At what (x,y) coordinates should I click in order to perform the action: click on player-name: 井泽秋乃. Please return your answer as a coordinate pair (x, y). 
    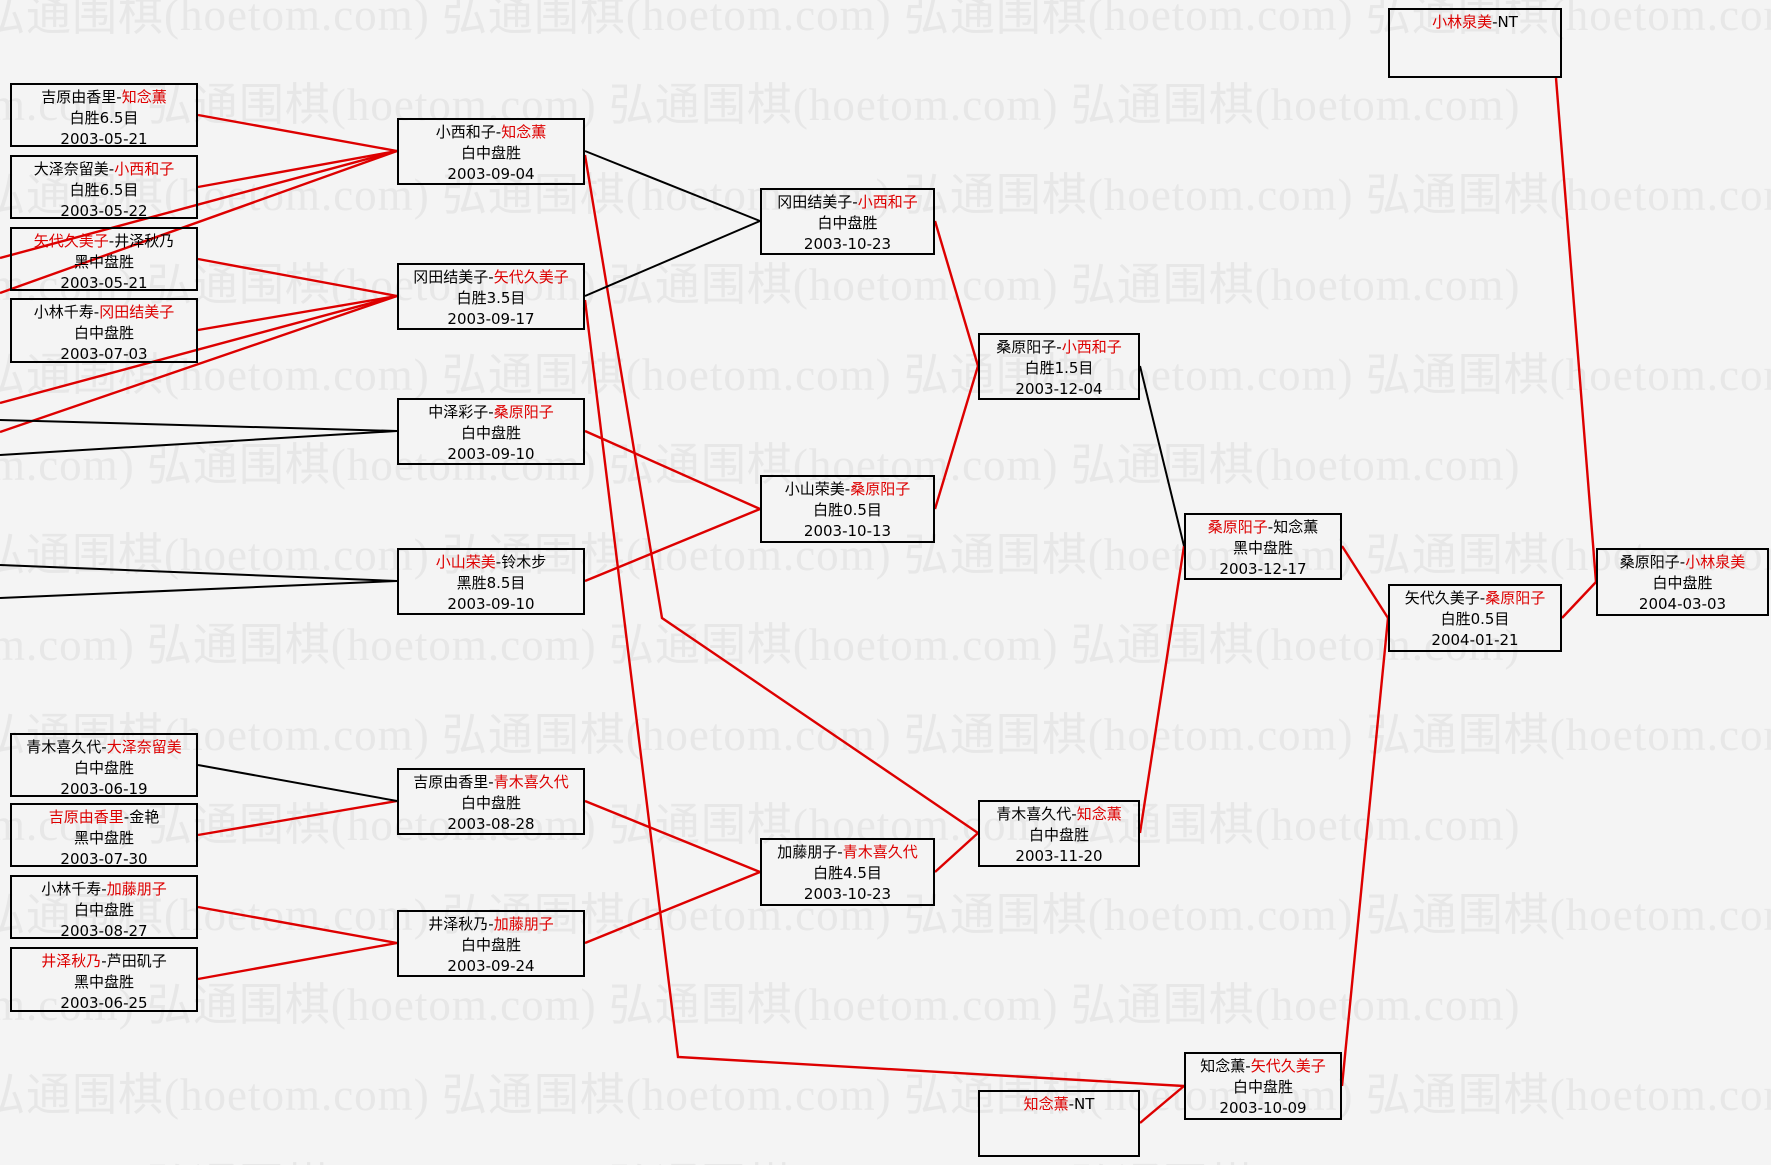
    Looking at the image, I should click on (144, 241).